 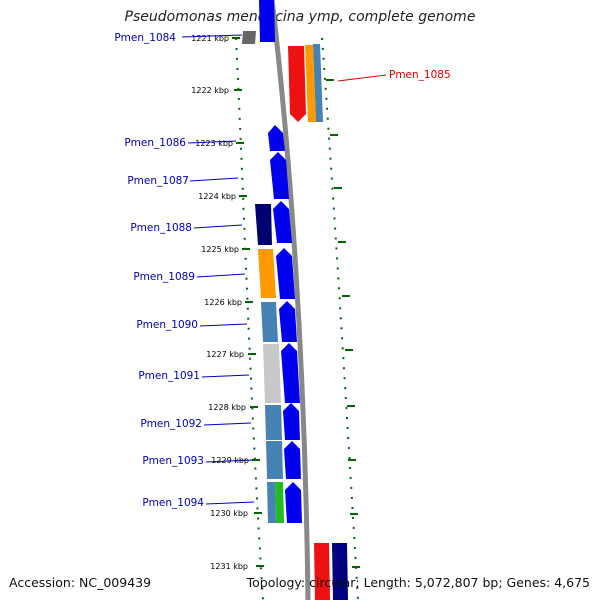 I want to click on gene-label: Pmen_1085, so click(x=420, y=75).